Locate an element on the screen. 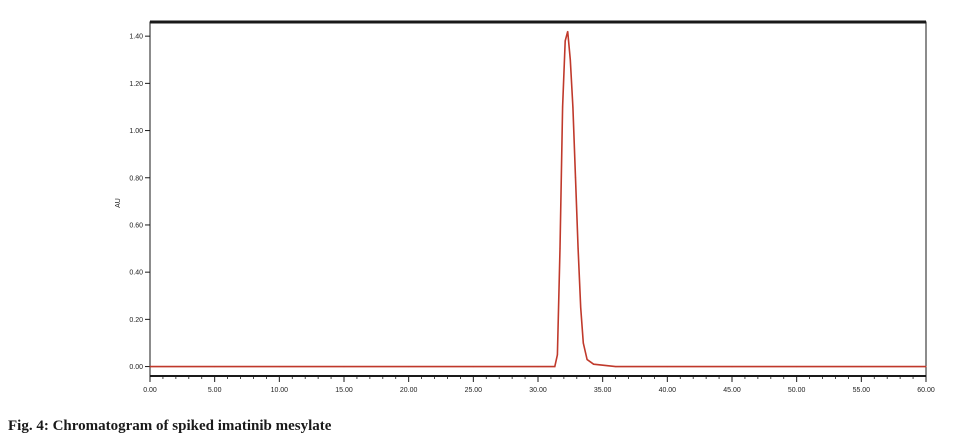 This screenshot has height=446, width=963. y-tick-label: 0.80 is located at coordinates (136, 178).